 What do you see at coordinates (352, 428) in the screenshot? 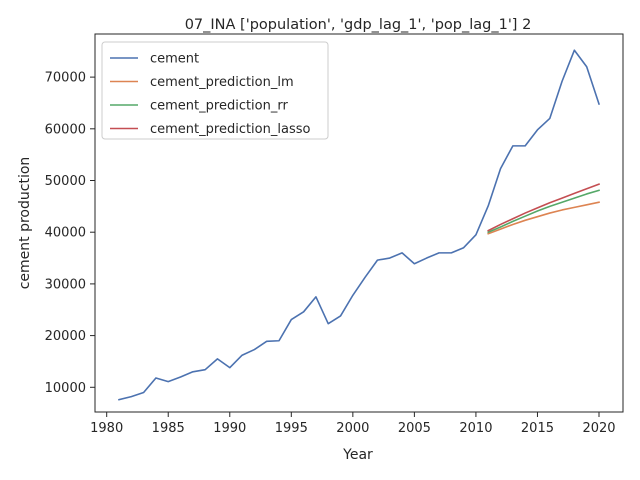
I see `x-tick-label: 2000` at bounding box center [352, 428].